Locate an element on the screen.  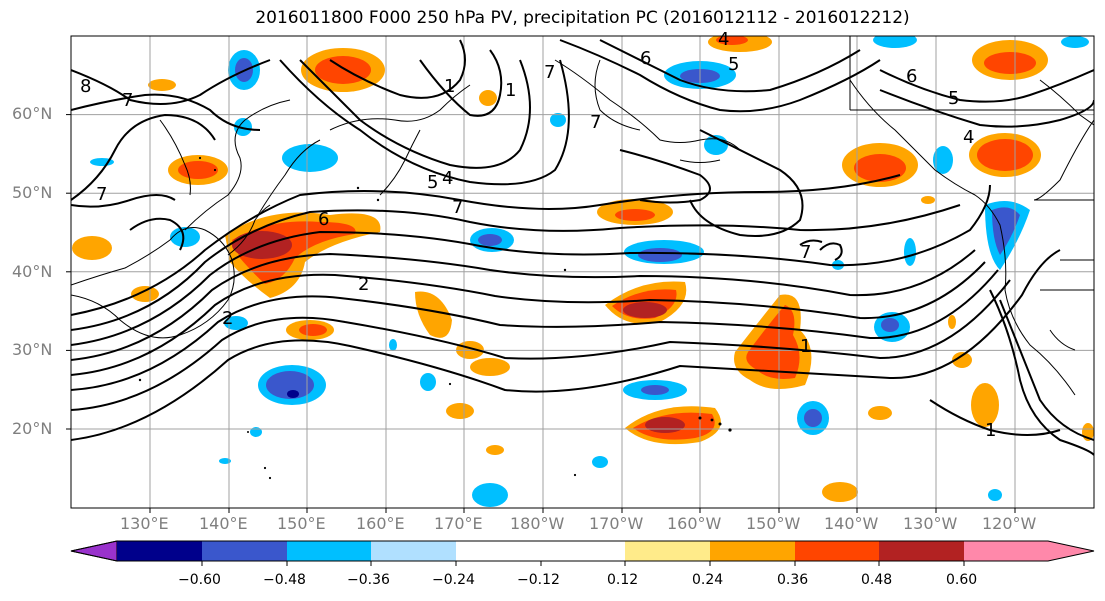
lon-label: 150°E is located at coordinates (301, 523).